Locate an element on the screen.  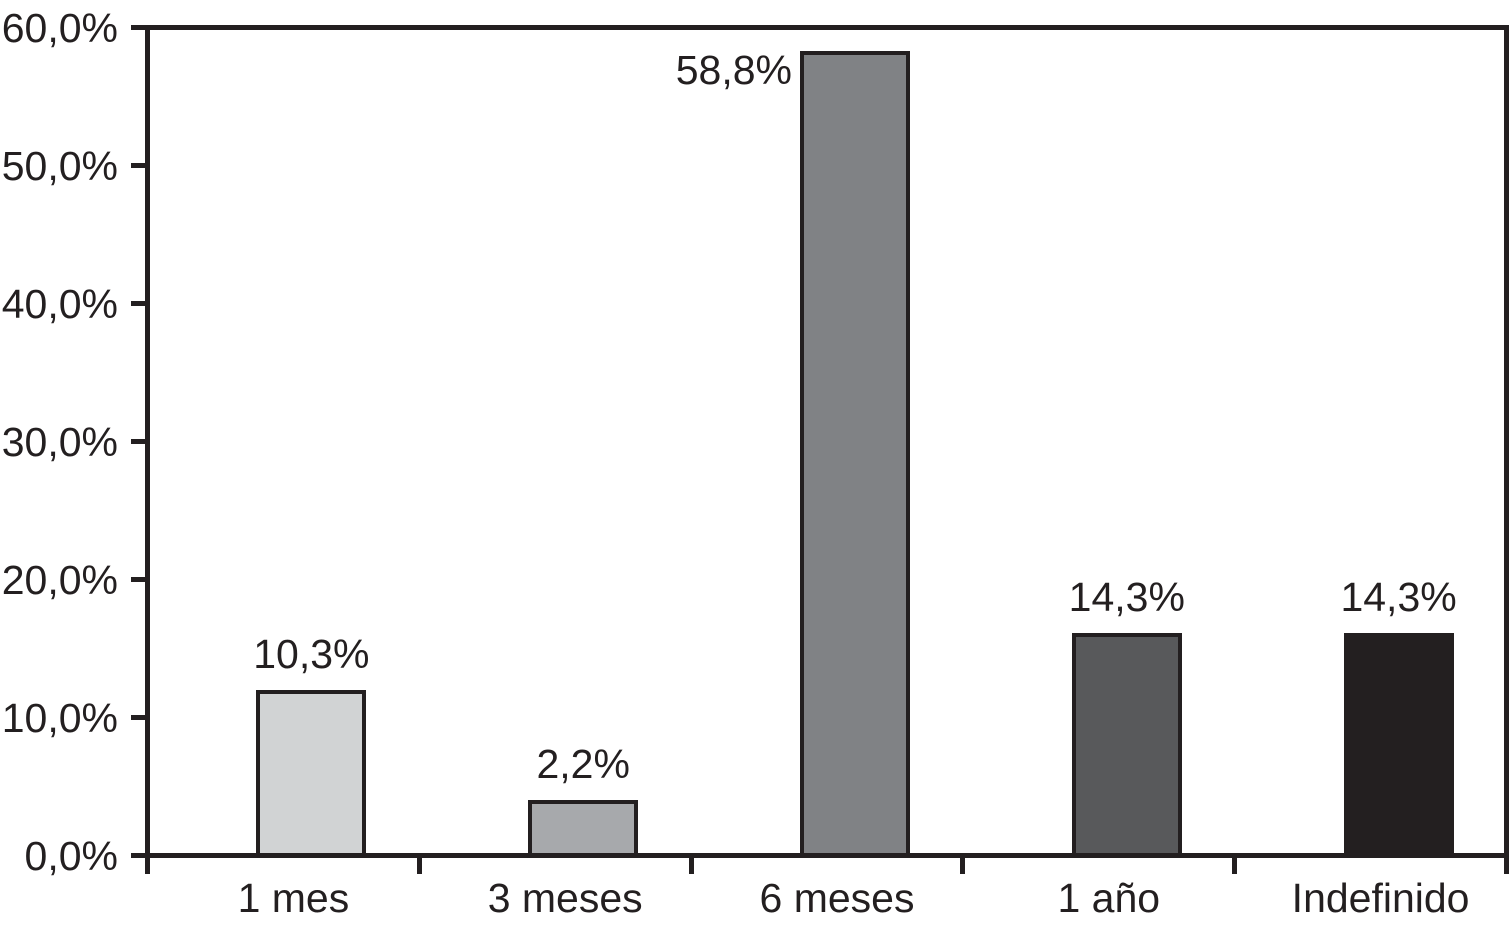
bar-value-label: 10,3% is located at coordinates (311, 653).